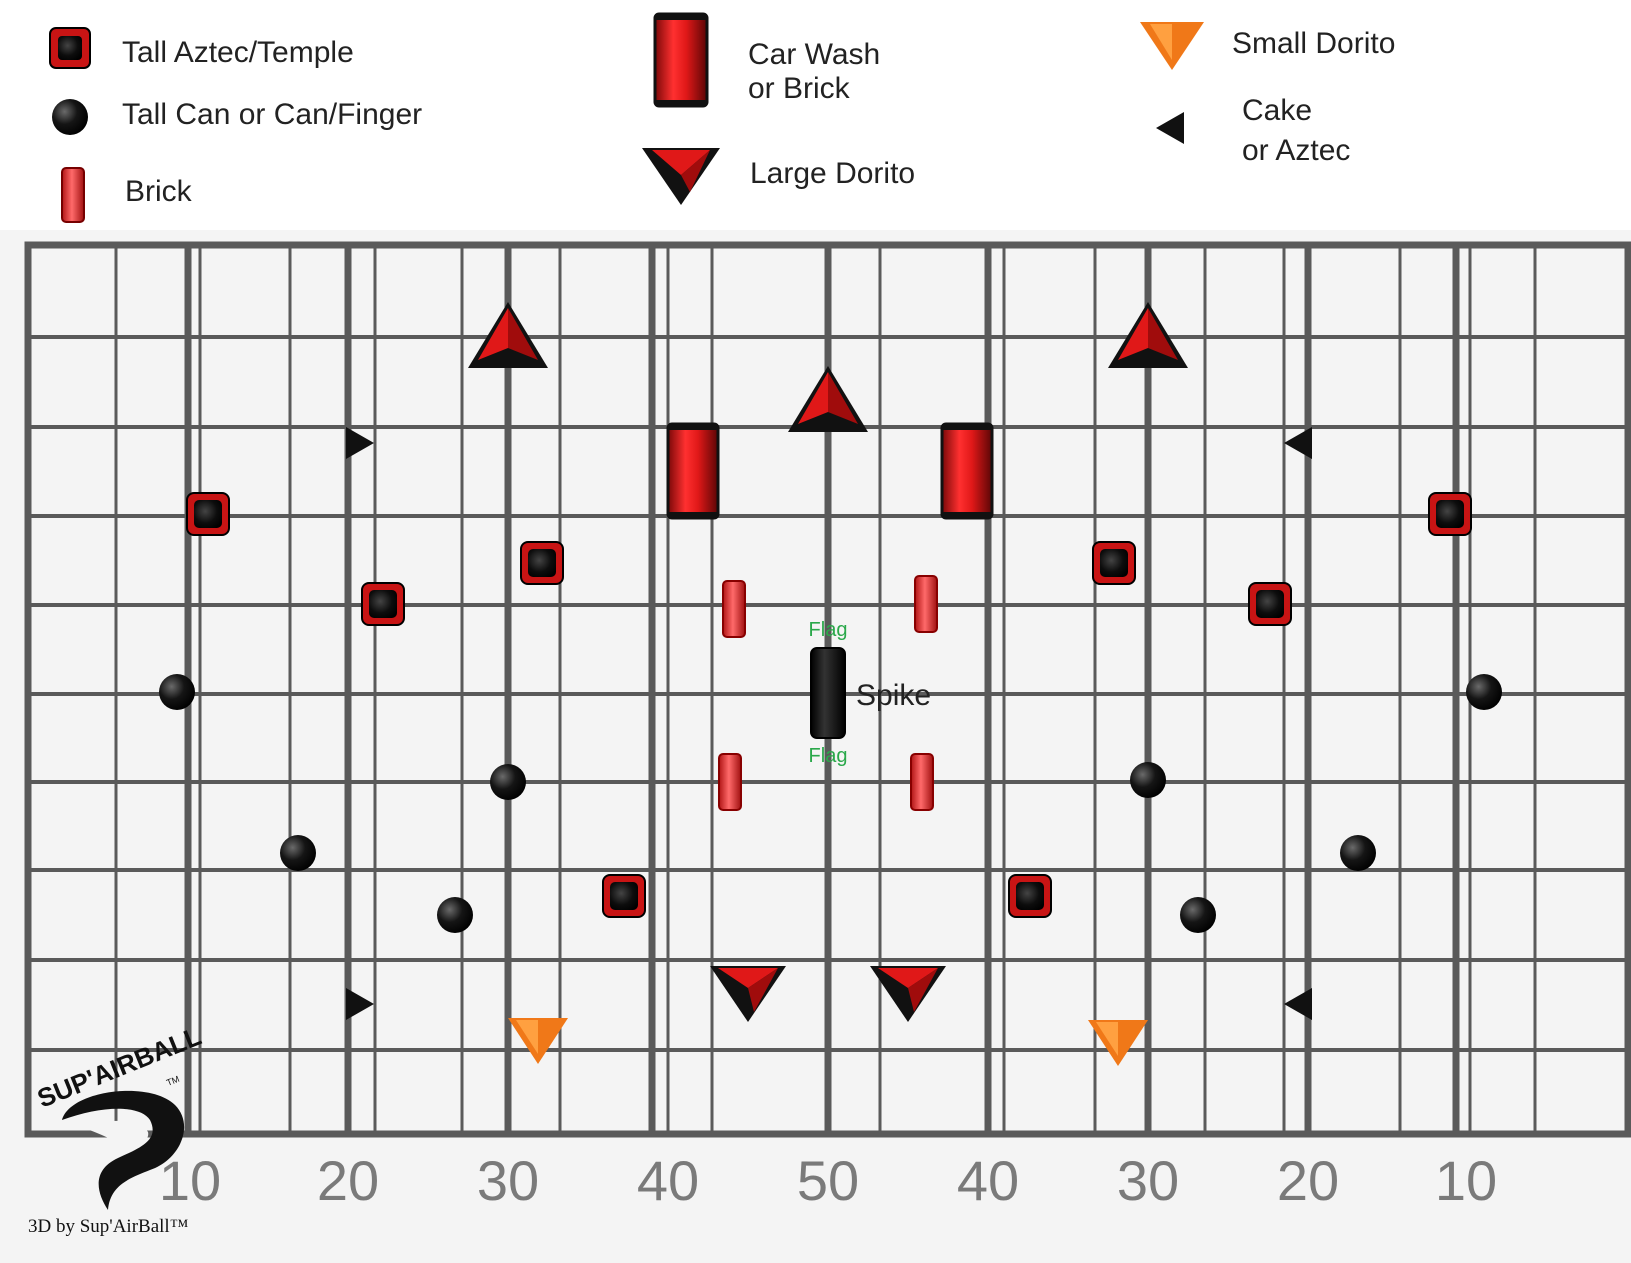 Image resolution: width=1631 pixels, height=1263 pixels. I want to click on legend-brick-label: Brick, so click(159, 191).